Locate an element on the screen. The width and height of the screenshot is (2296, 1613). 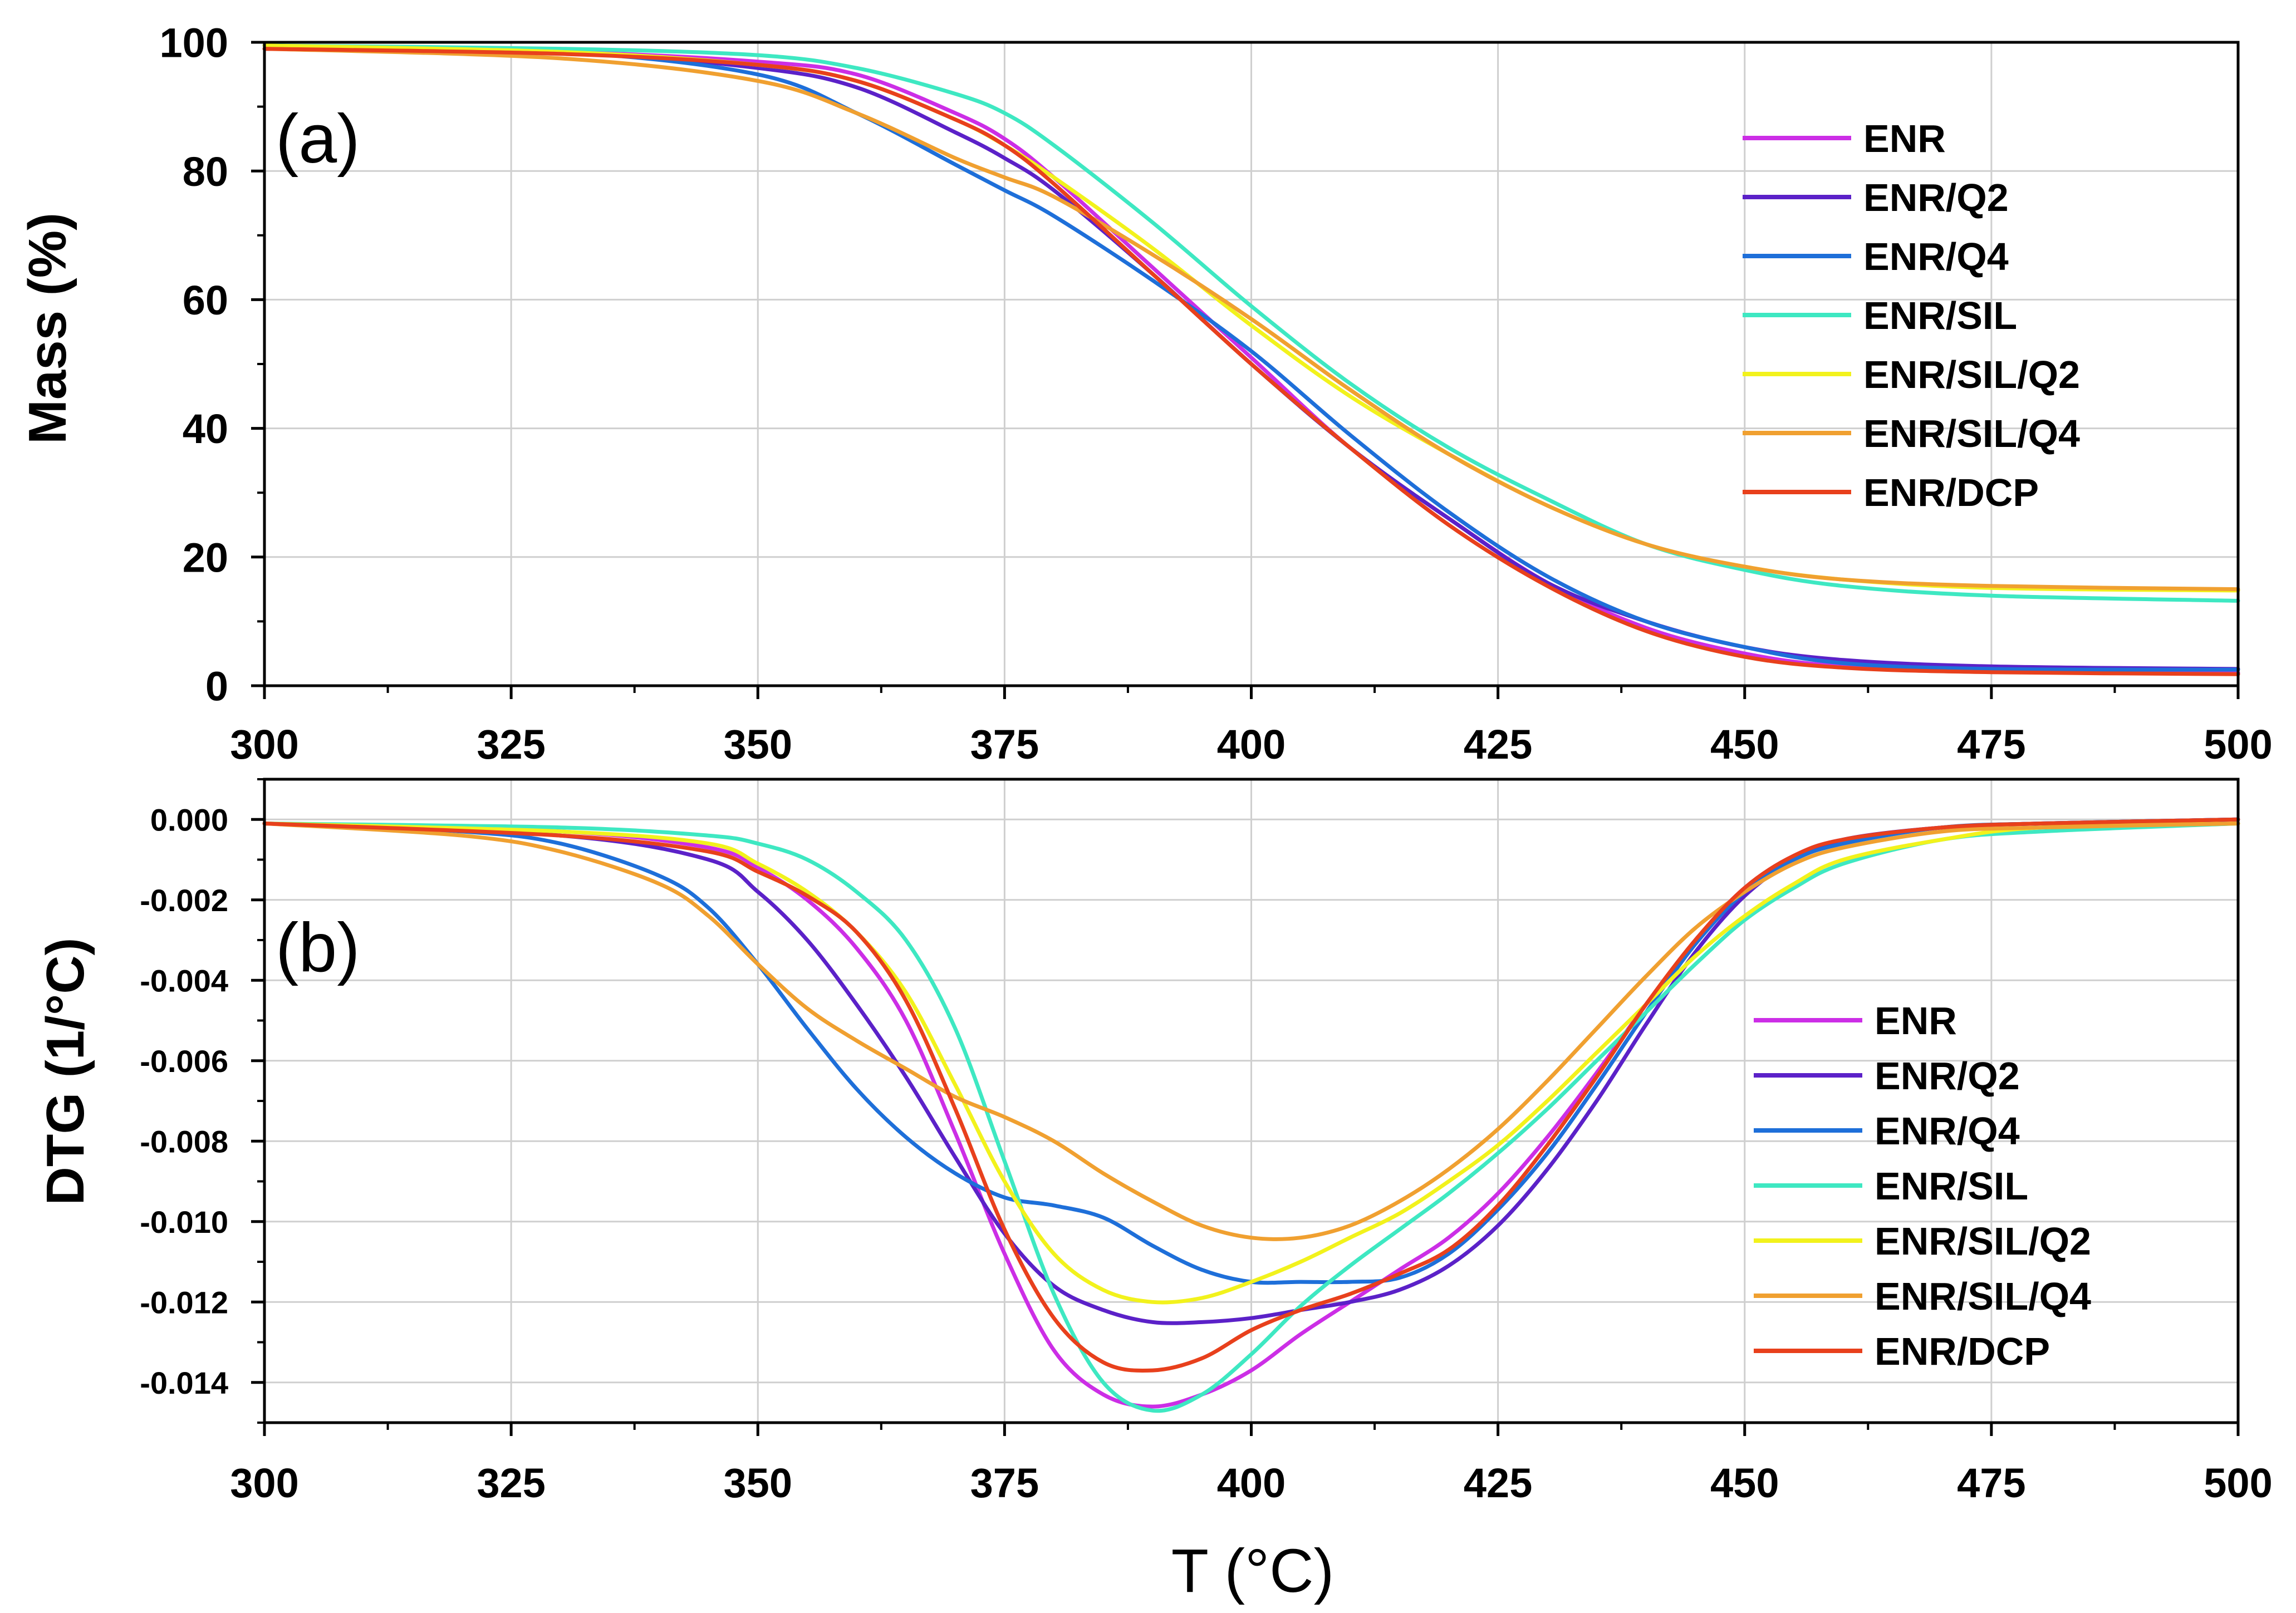
panel-b-y-axis-title: DTG (1/°C) is located at coordinates (65, 1071).